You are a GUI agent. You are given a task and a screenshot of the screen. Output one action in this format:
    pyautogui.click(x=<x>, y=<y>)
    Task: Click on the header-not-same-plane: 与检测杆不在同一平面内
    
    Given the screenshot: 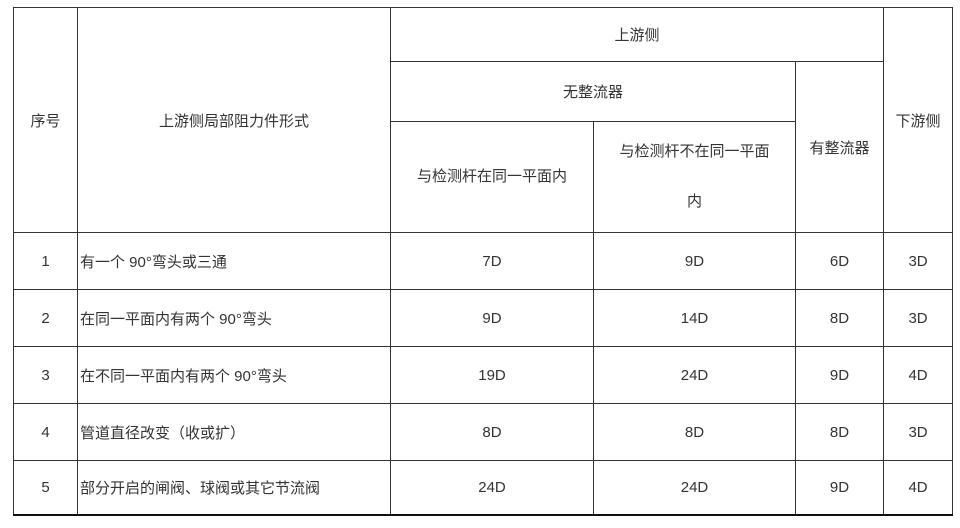 What is the action you would take?
    pyautogui.click(x=694, y=177)
    